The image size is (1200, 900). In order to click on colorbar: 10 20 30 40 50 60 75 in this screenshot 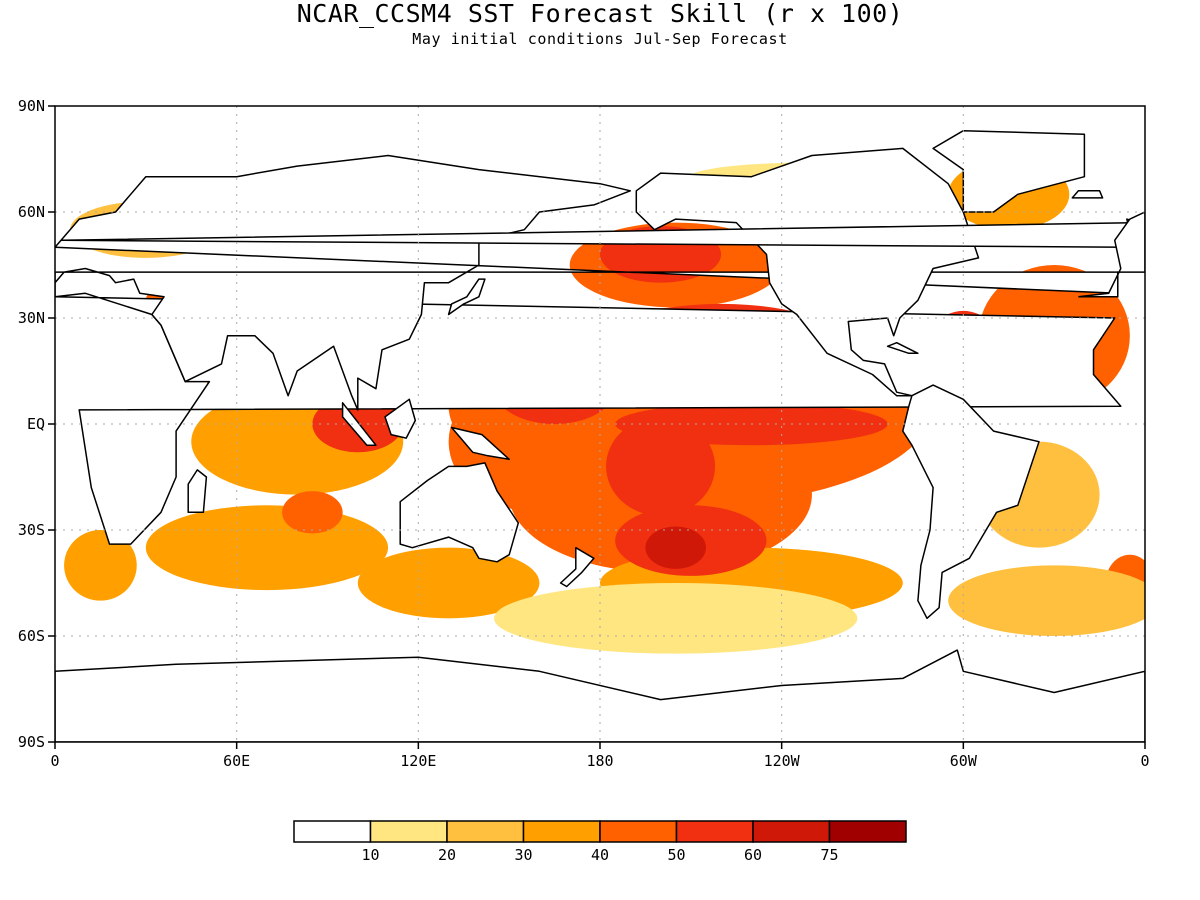, I will do `click(600, 842)`.